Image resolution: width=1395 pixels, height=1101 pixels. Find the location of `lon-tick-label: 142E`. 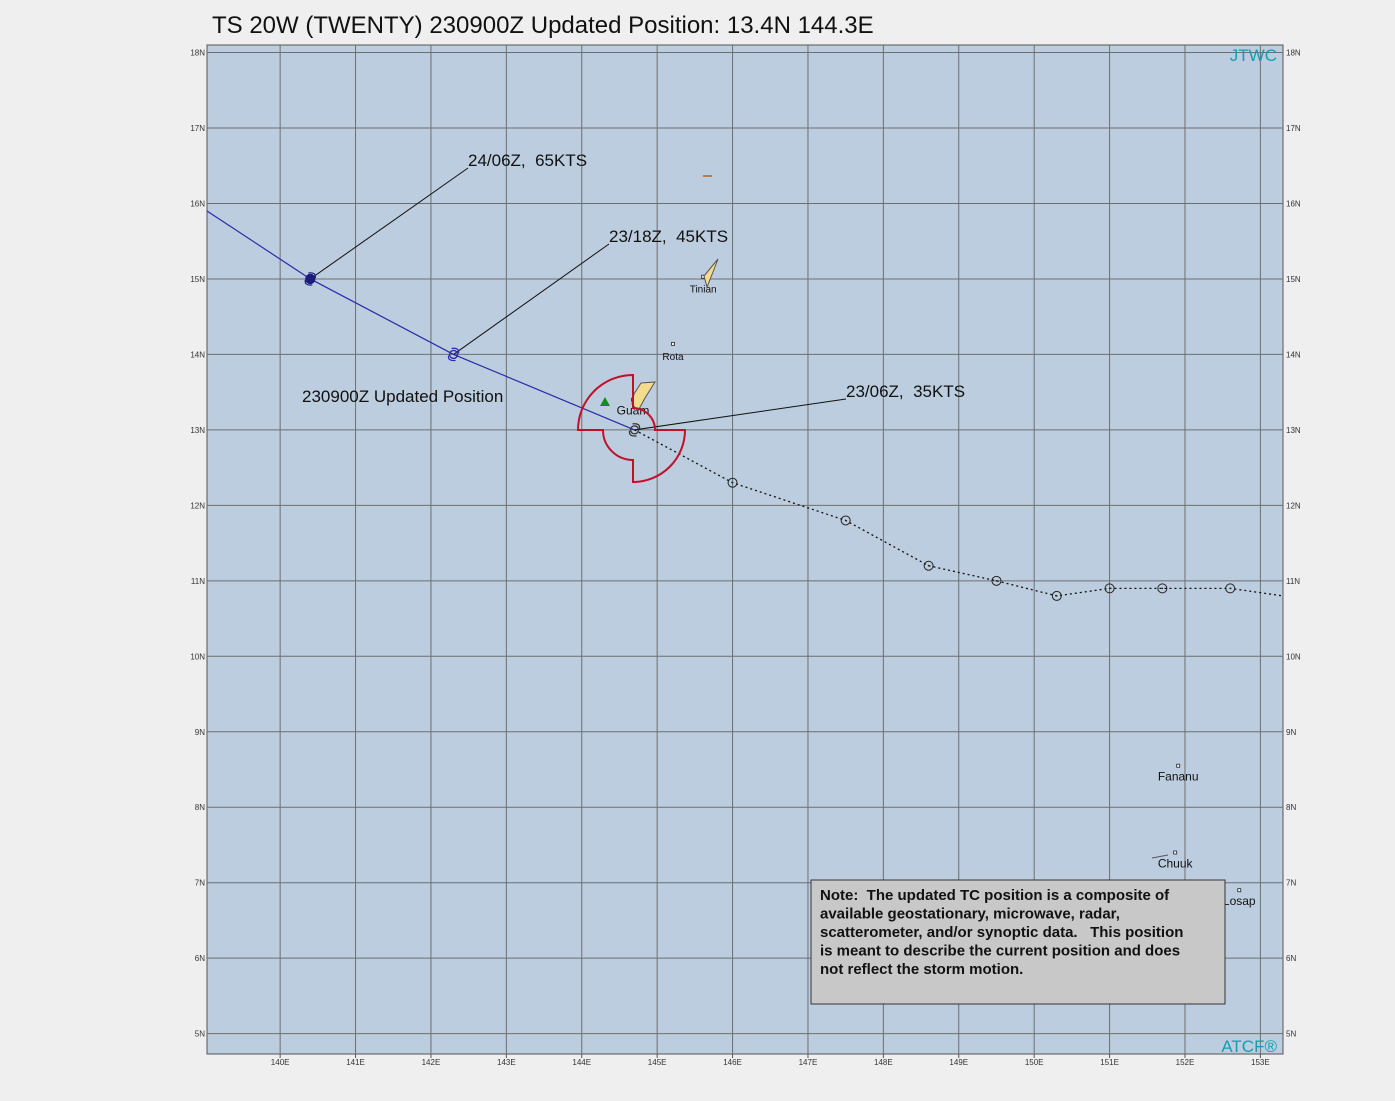

lon-tick-label: 142E is located at coordinates (431, 1062).